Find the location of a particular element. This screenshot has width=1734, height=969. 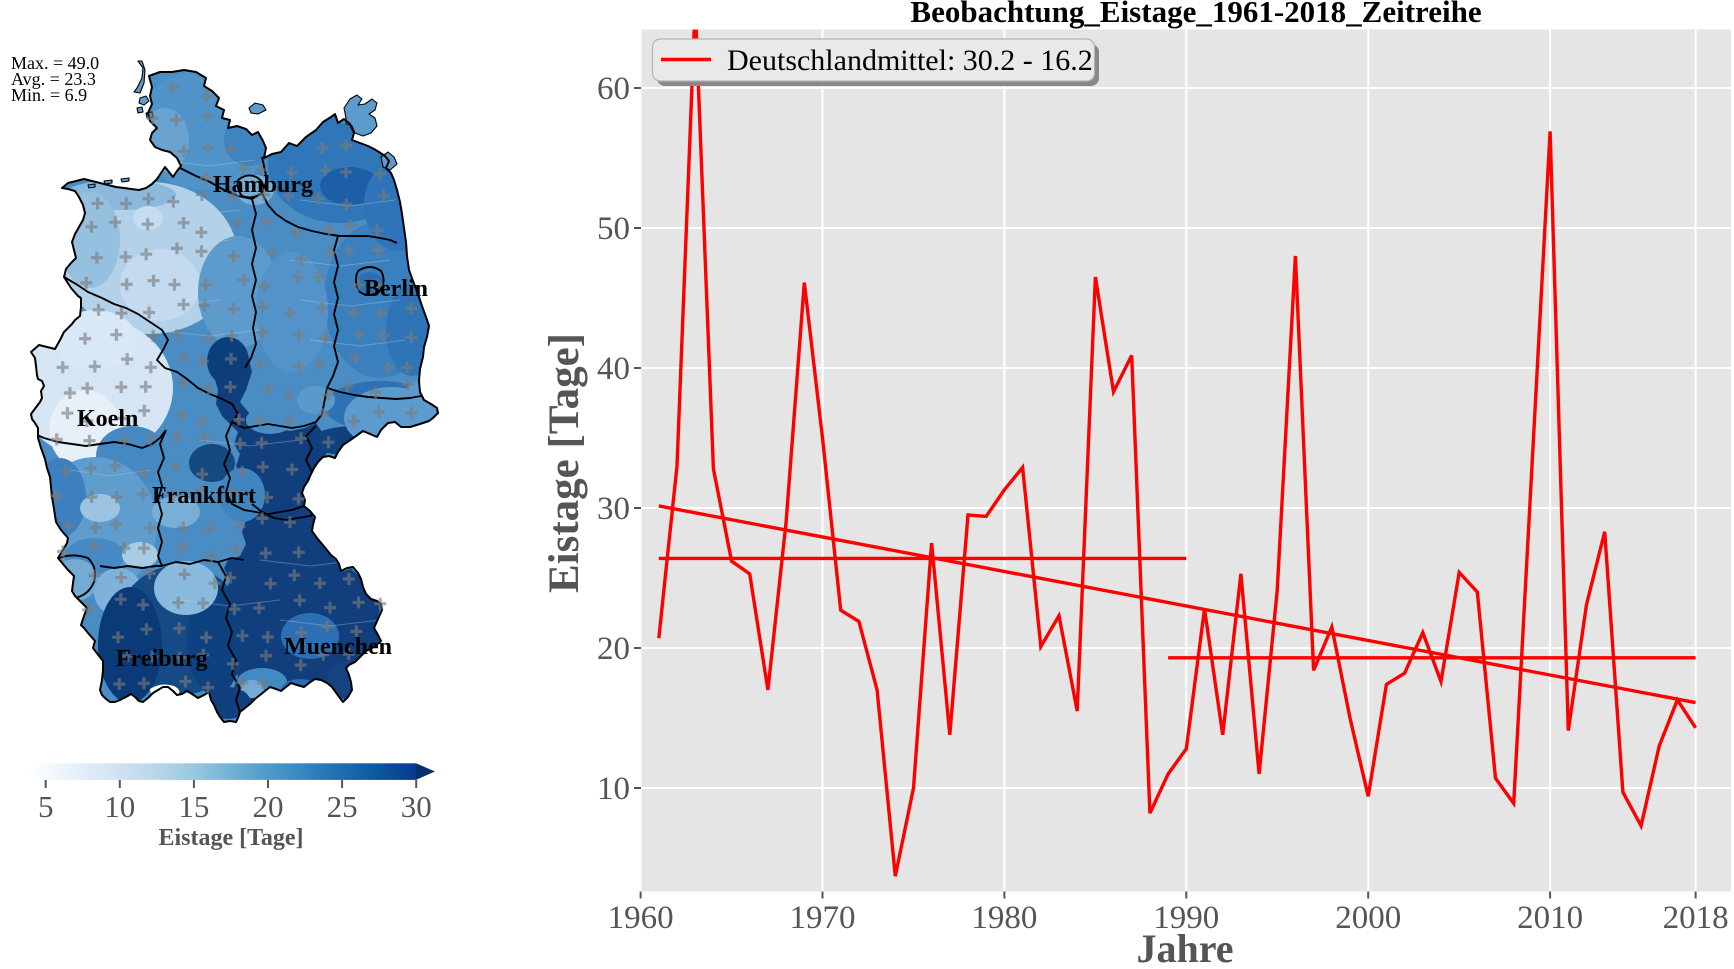

svg-text: Koeln is located at coordinates (107, 419).